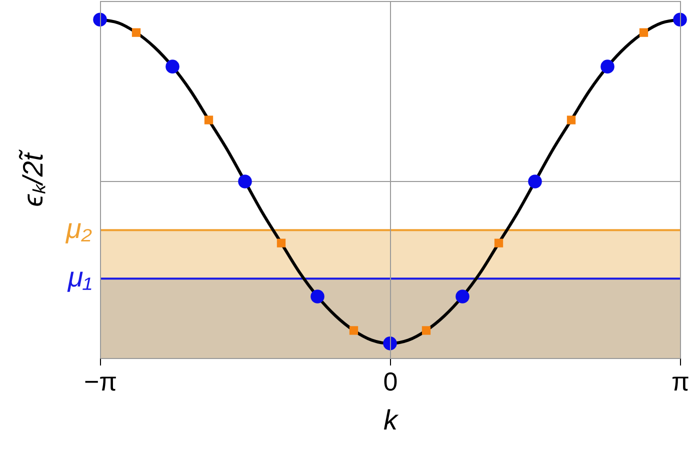  What do you see at coordinates (101, 381) in the screenshot?
I see `x-tick-label: −π` at bounding box center [101, 381].